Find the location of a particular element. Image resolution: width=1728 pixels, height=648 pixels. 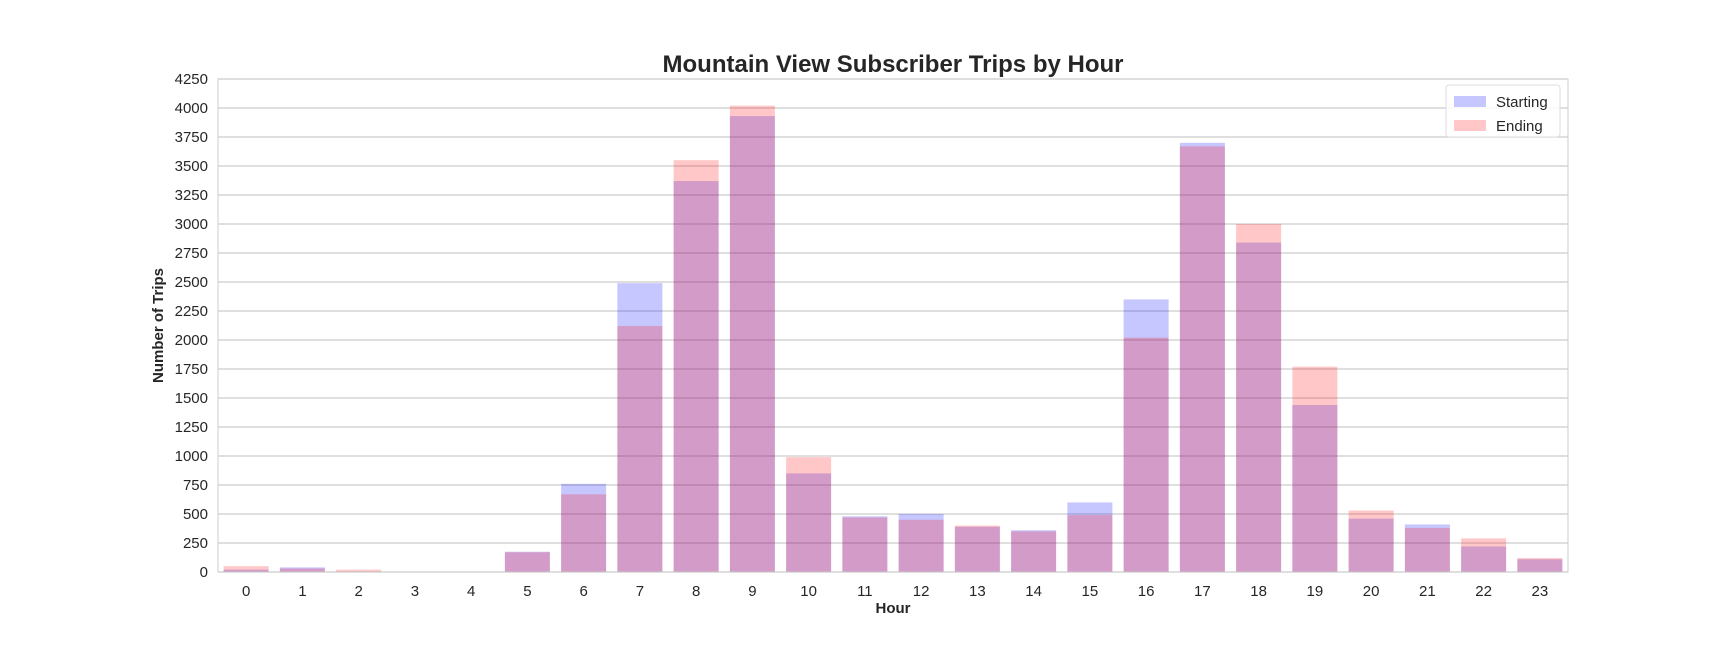

x-tick-label: 16 is located at coordinates (1146, 591).